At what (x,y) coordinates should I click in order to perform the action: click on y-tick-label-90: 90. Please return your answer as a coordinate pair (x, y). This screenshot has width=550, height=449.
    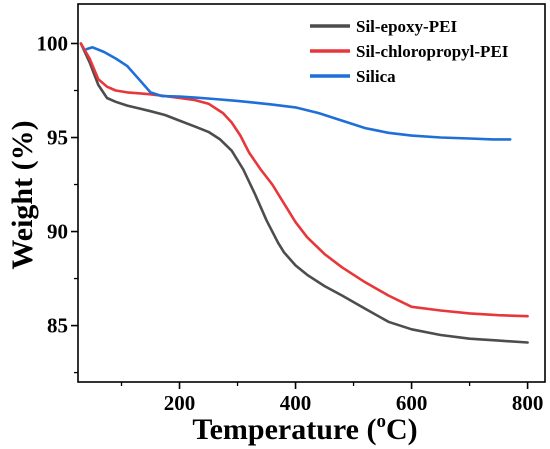
    Looking at the image, I should click on (57, 232).